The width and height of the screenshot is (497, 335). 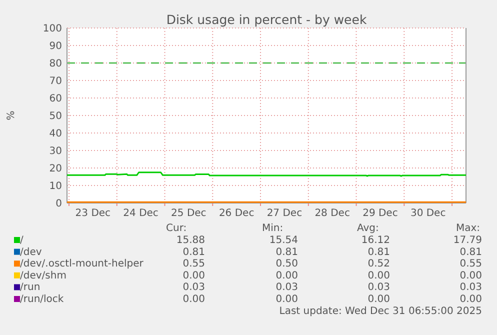 I want to click on y-tick-label: 60, so click(x=55, y=99).